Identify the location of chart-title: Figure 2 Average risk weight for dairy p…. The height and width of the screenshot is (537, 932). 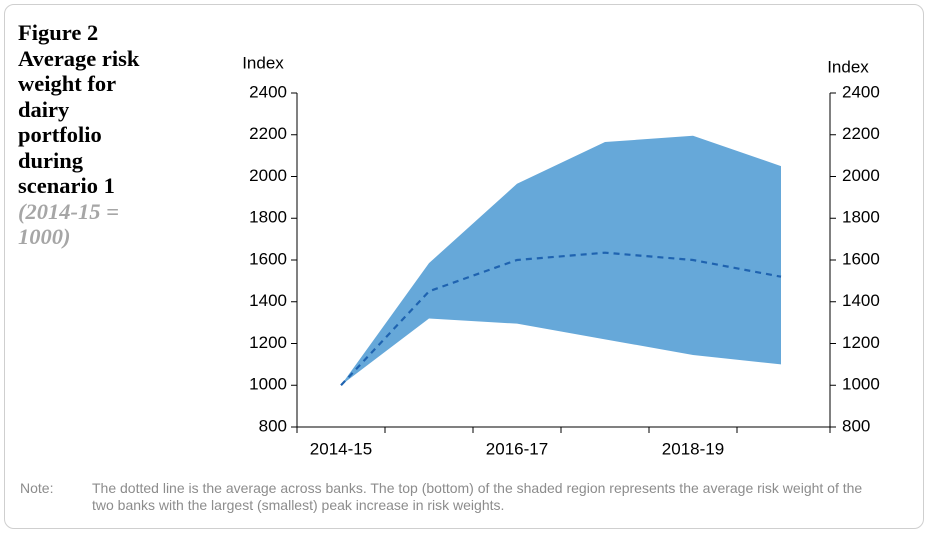
(79, 109).